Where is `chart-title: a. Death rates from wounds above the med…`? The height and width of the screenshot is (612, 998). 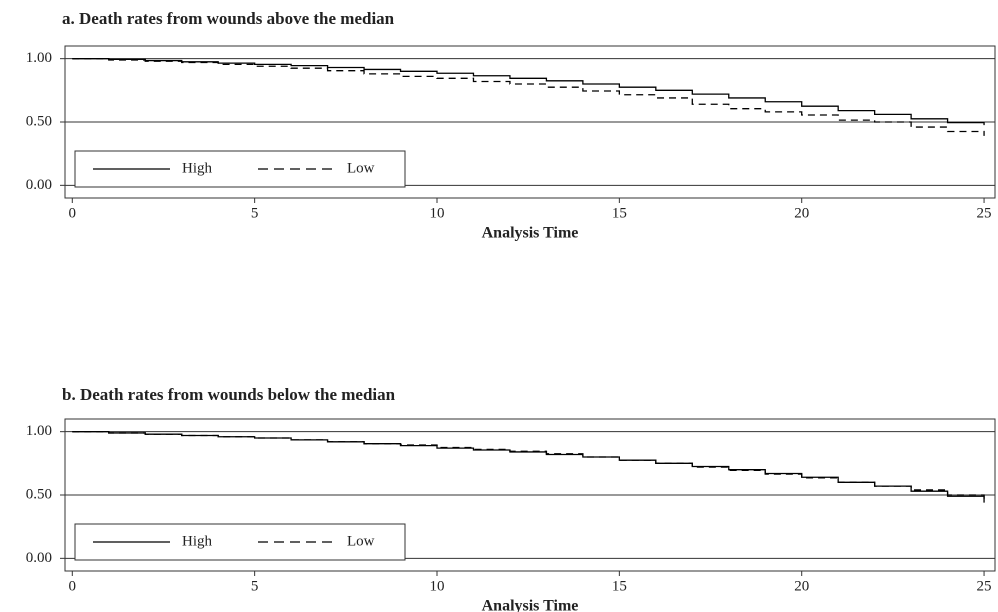
chart-title: a. Death rates from wounds above the med… is located at coordinates (228, 18).